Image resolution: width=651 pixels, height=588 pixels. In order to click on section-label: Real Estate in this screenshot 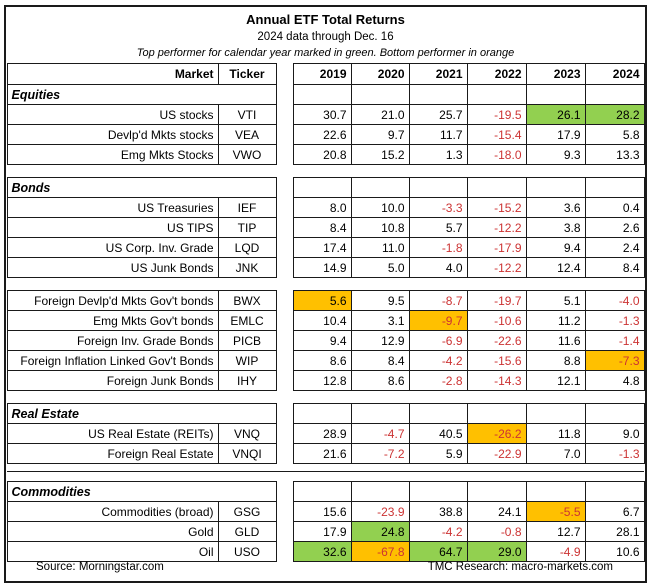, I will do `click(141, 413)`.